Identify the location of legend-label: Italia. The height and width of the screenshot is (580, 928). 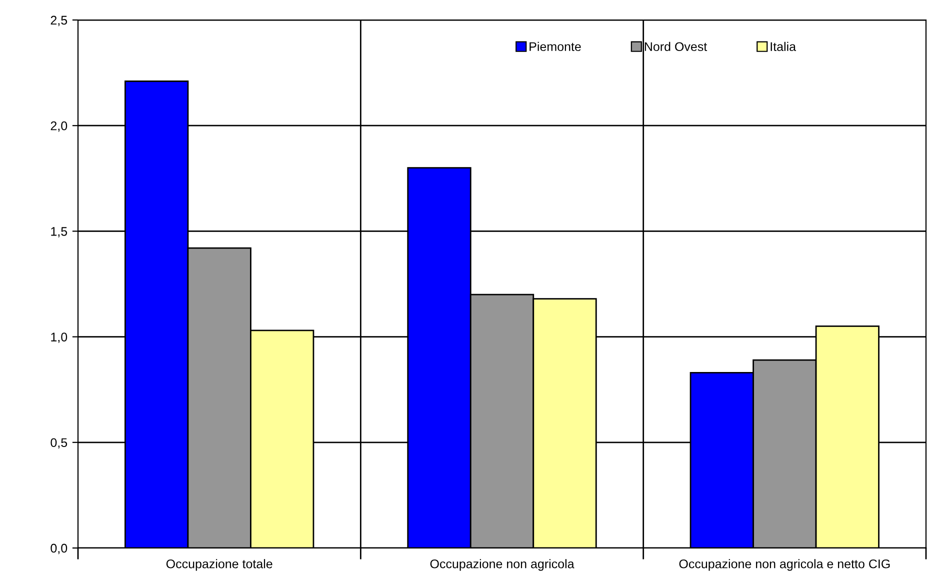
(783, 47).